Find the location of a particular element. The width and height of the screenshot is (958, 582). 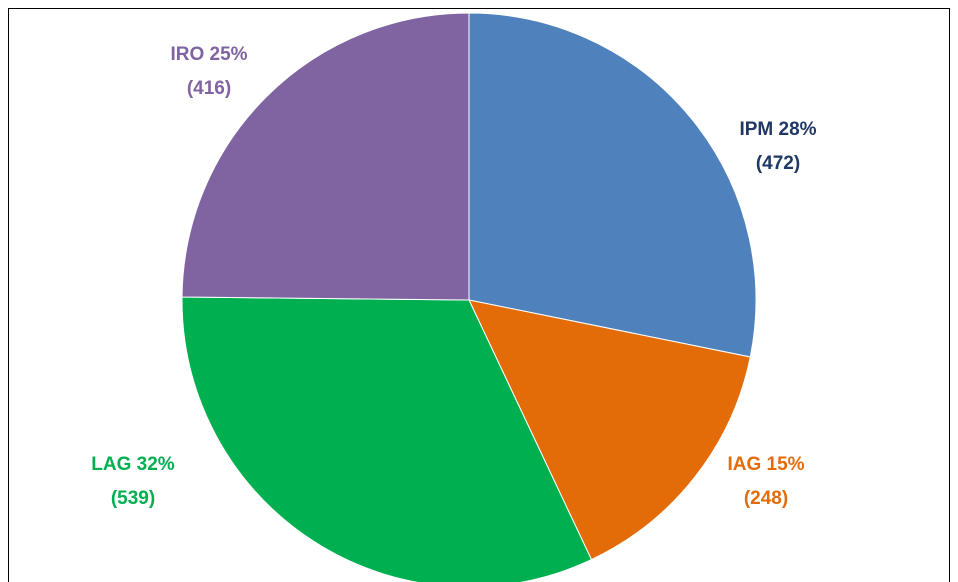

value-label: (416) is located at coordinates (209, 88).